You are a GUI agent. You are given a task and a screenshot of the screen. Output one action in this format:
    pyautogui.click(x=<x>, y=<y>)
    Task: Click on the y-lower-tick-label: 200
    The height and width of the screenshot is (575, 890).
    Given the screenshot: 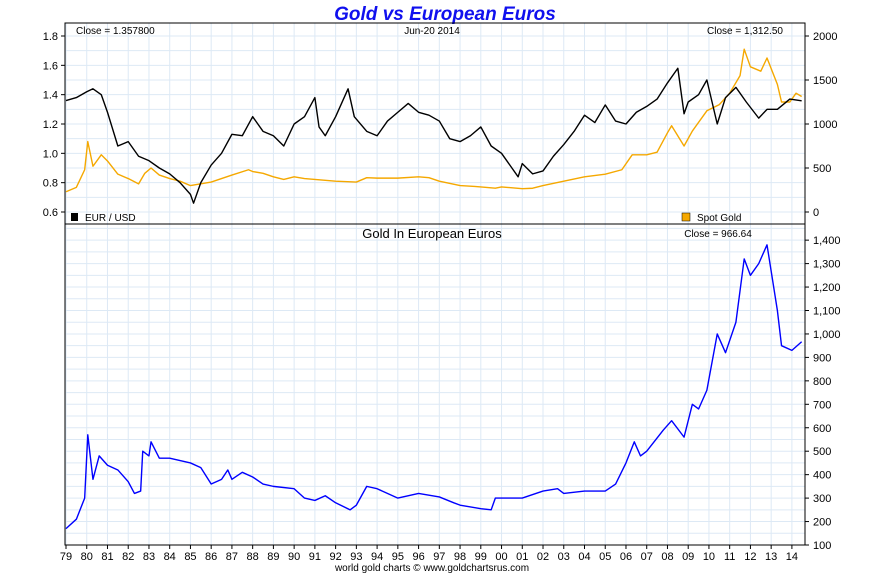 What is the action you would take?
    pyautogui.click(x=822, y=523)
    